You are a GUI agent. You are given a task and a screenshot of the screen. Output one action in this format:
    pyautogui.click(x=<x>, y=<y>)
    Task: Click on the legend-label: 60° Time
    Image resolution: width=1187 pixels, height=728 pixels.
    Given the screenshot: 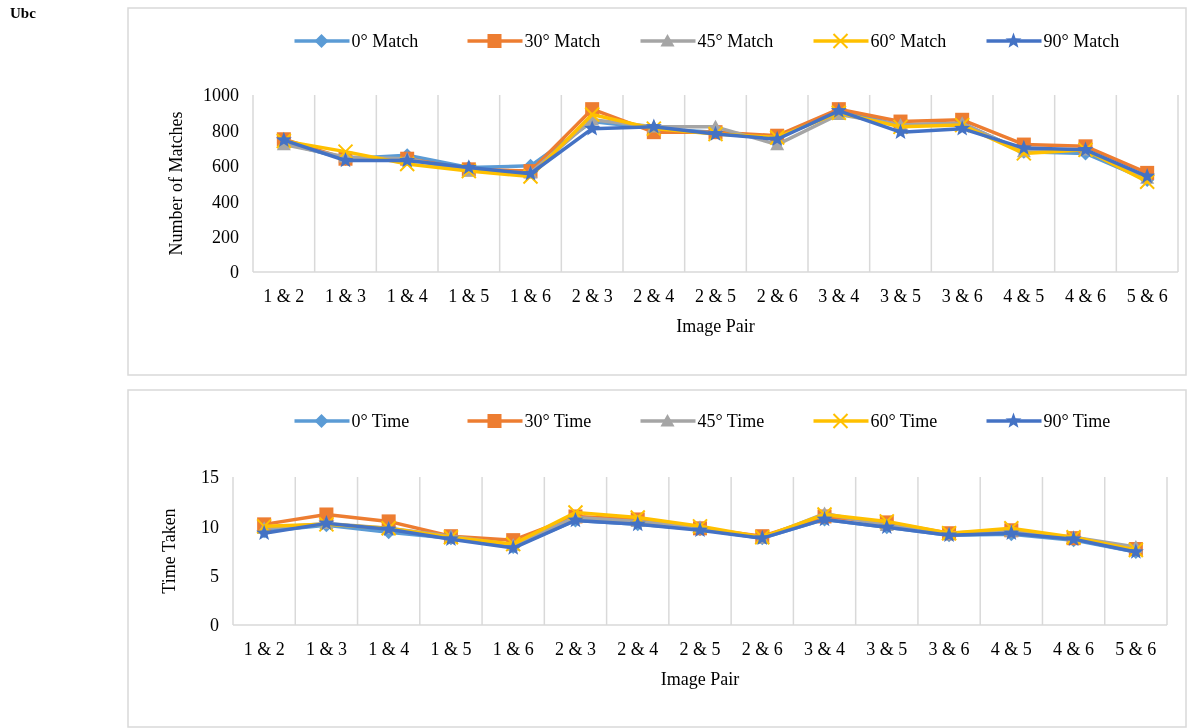 What is the action you would take?
    pyautogui.click(x=904, y=421)
    